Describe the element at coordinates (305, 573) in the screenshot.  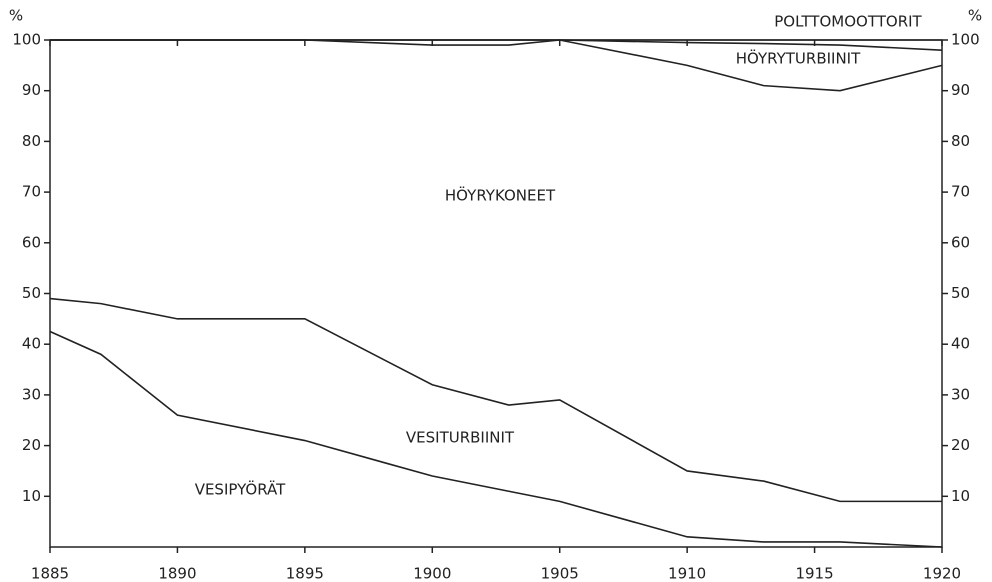
I see `x-tick-label: 1895` at that location.